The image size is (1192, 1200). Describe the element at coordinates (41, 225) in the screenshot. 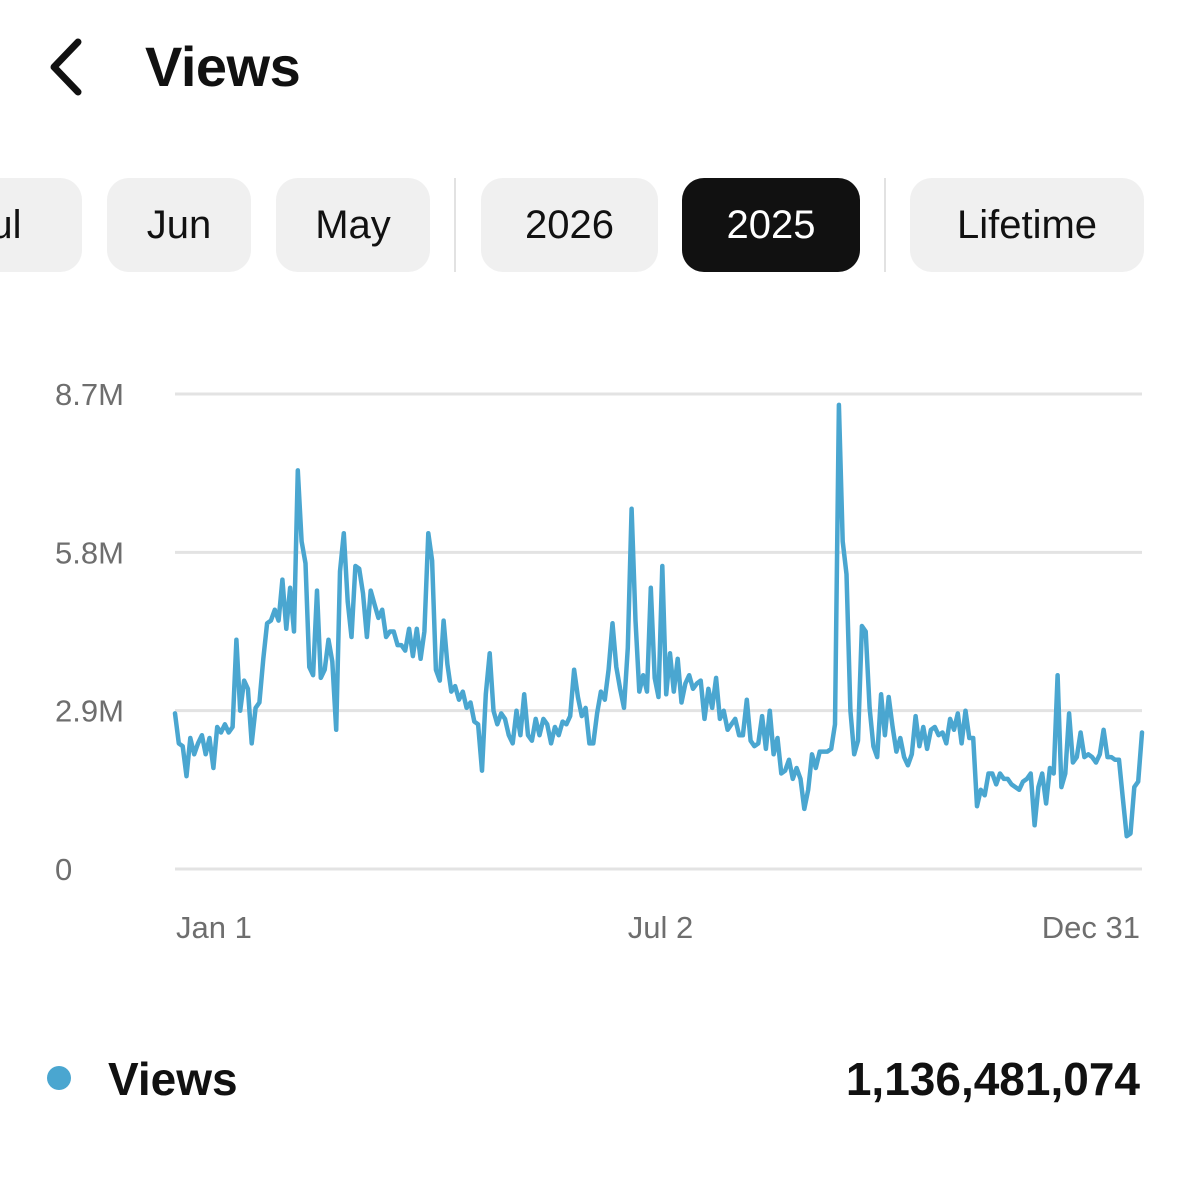

I see `chip-jul: Jul` at that location.